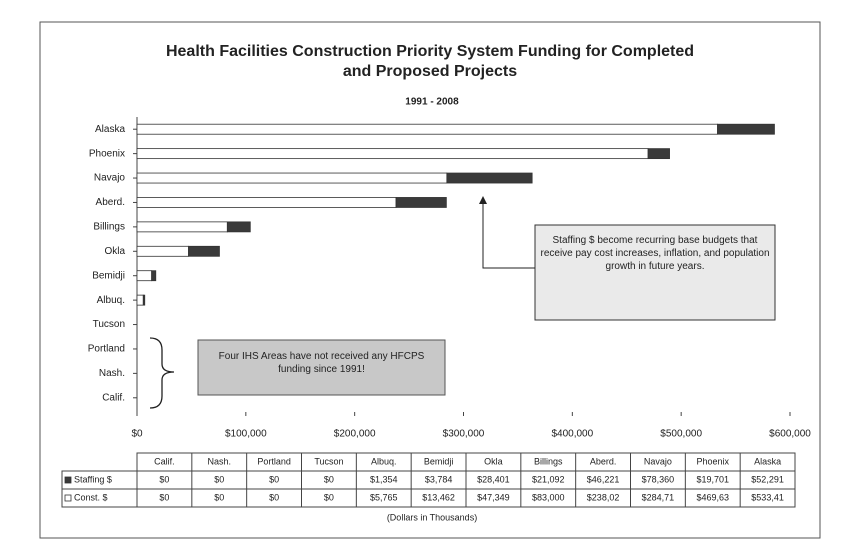 Image resolution: width=841 pixels, height=548 pixels. I want to click on table-cell: $284,71, so click(658, 497).